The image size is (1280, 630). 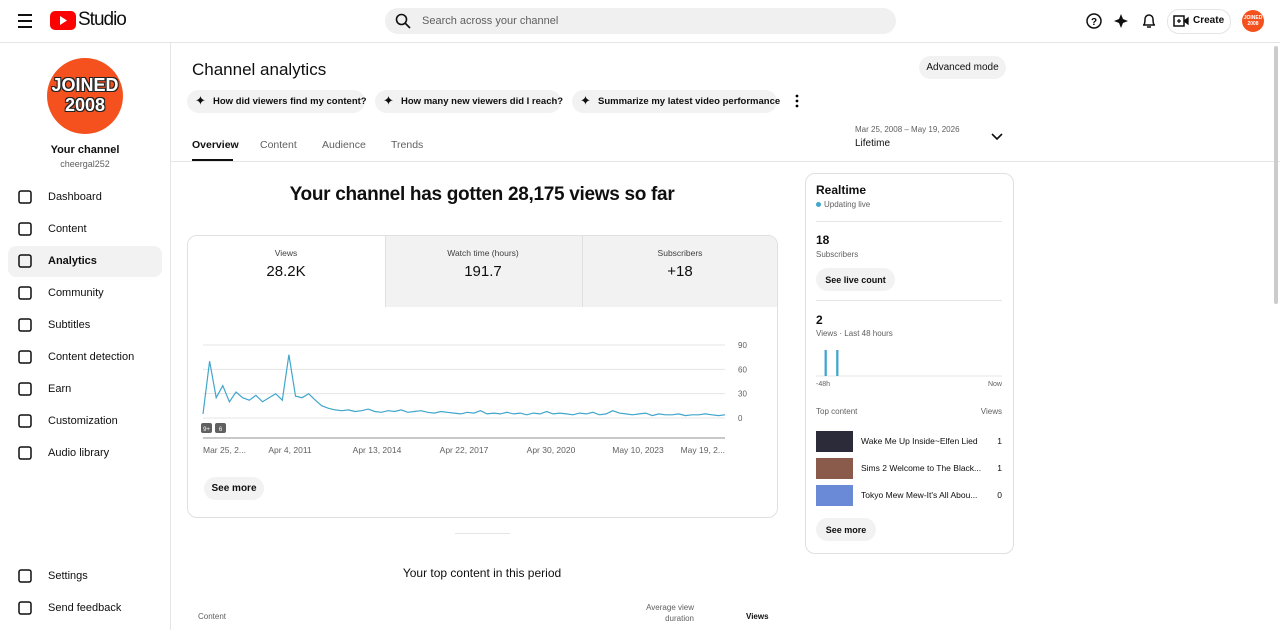 I want to click on subscriber-count: 18, so click(x=823, y=240).